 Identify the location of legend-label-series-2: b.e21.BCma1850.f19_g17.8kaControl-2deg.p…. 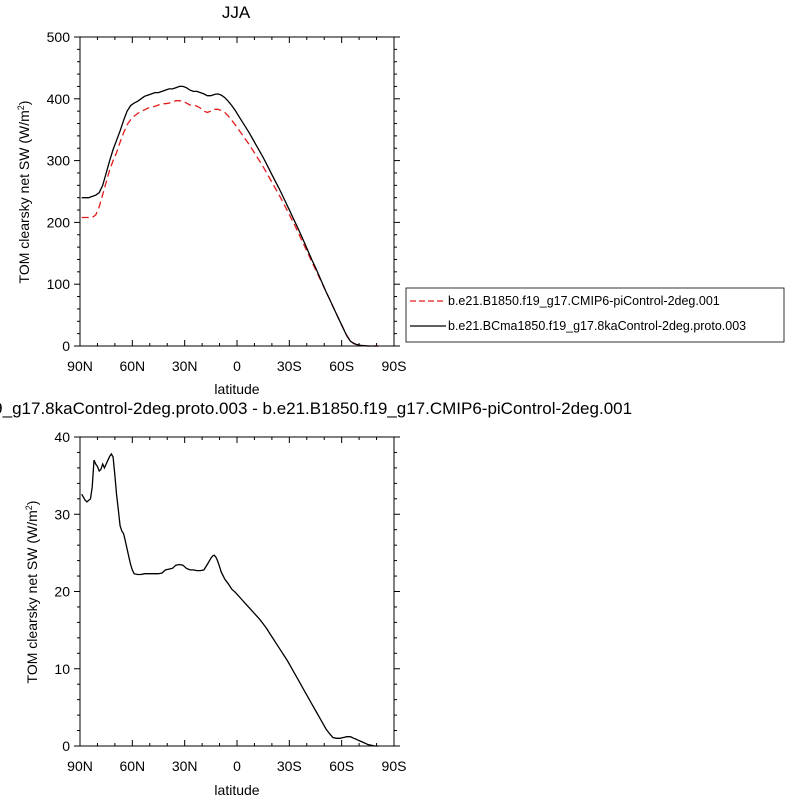
(597, 326).